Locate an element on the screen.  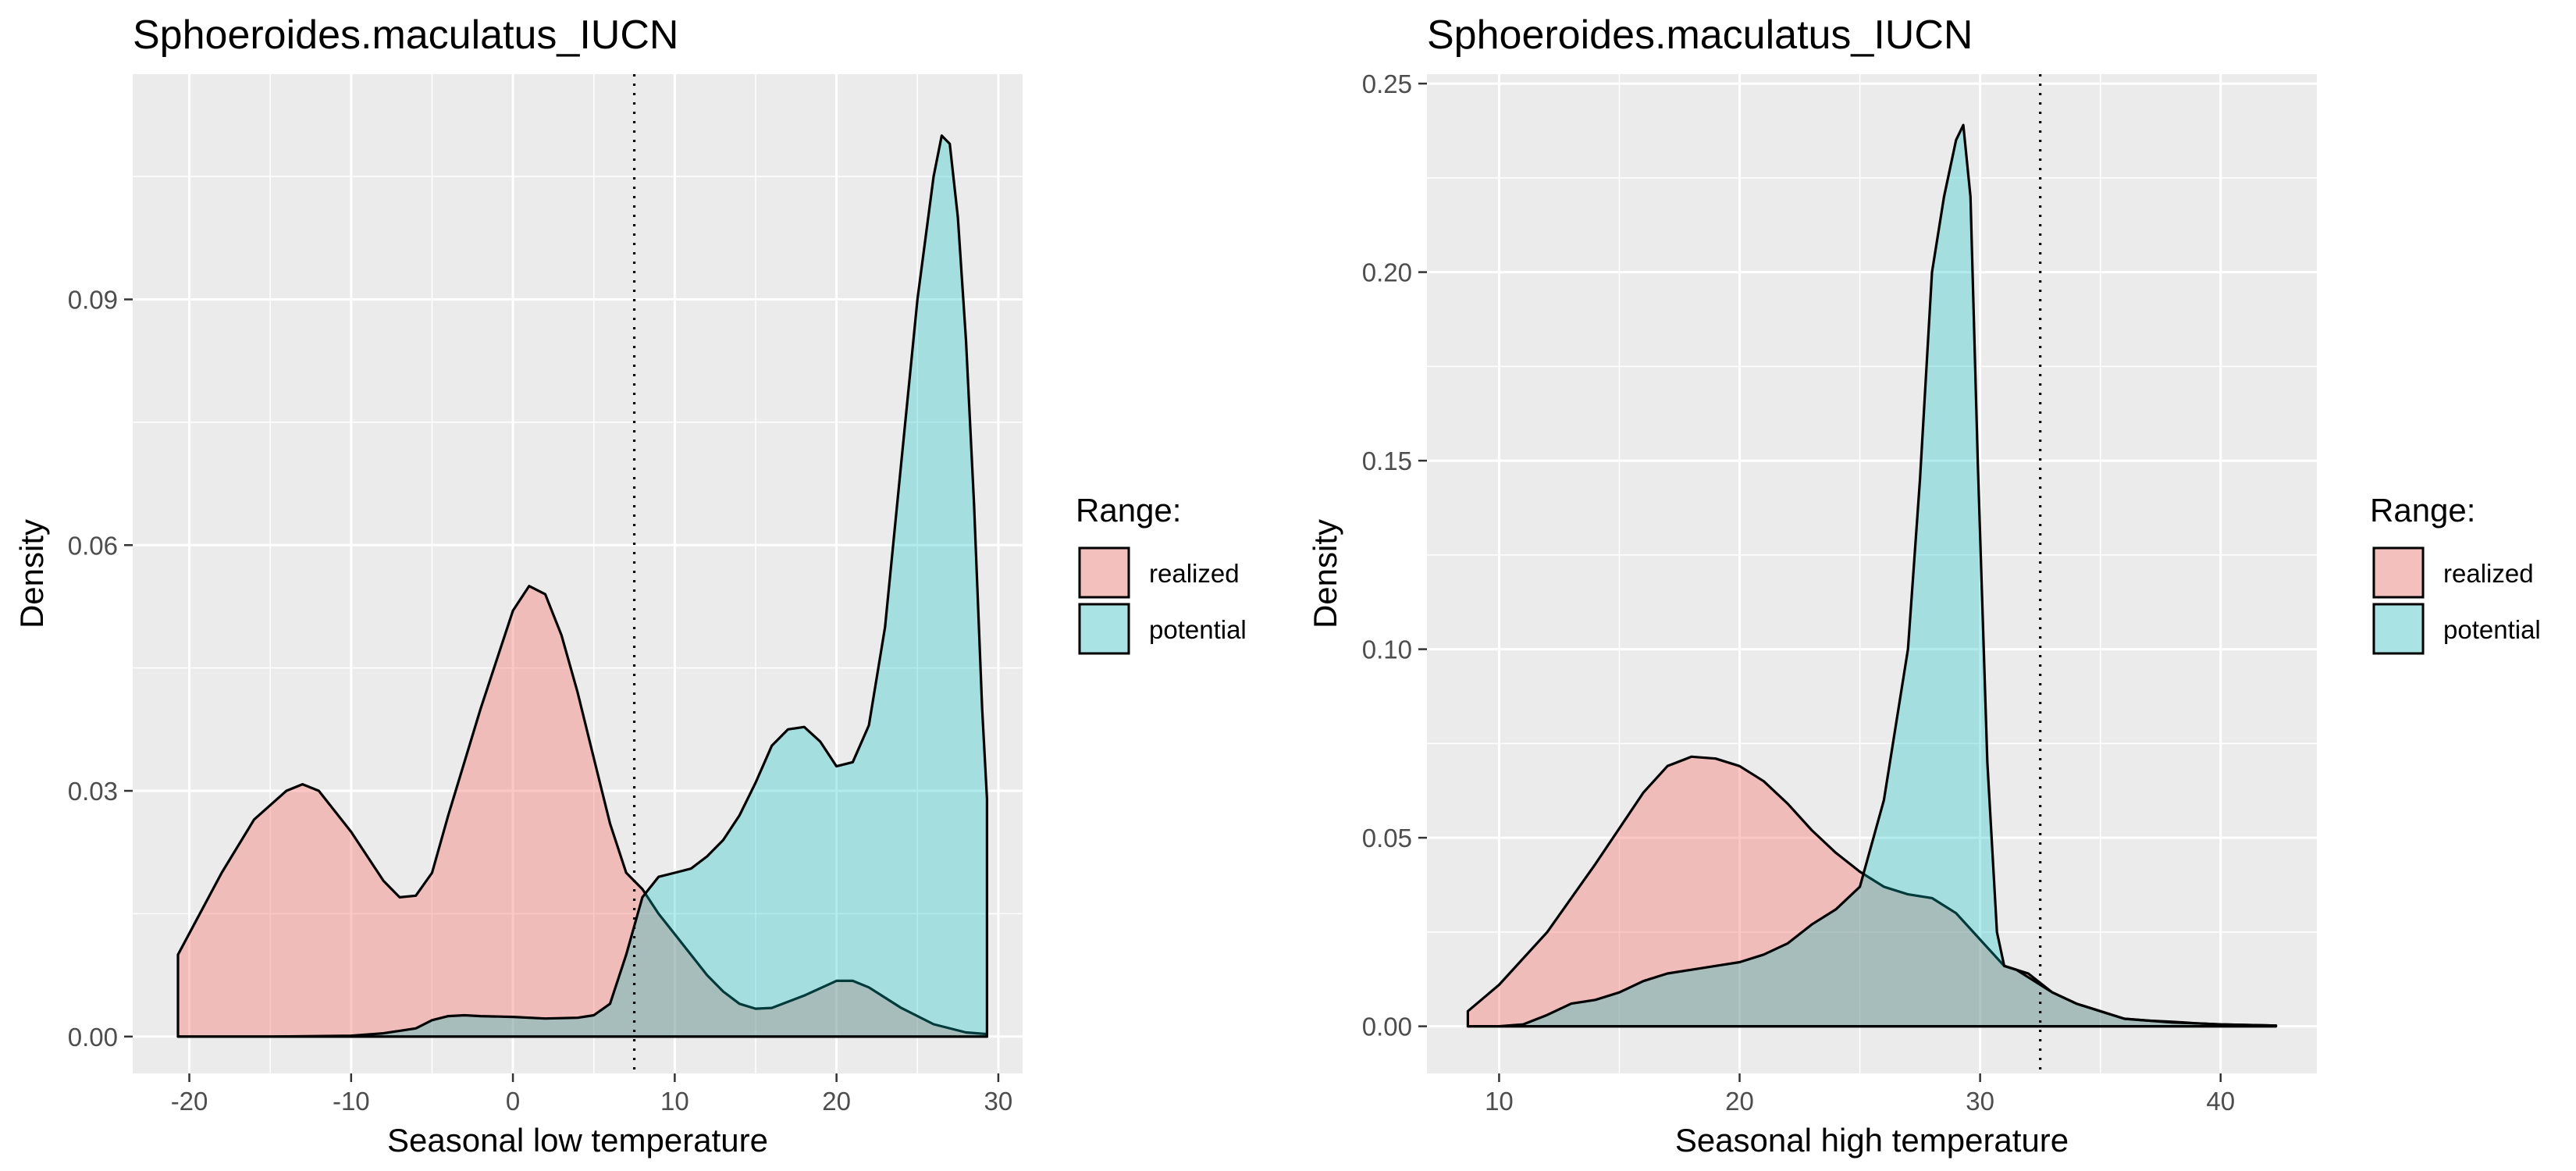
density-area-realized is located at coordinates (582, 811).